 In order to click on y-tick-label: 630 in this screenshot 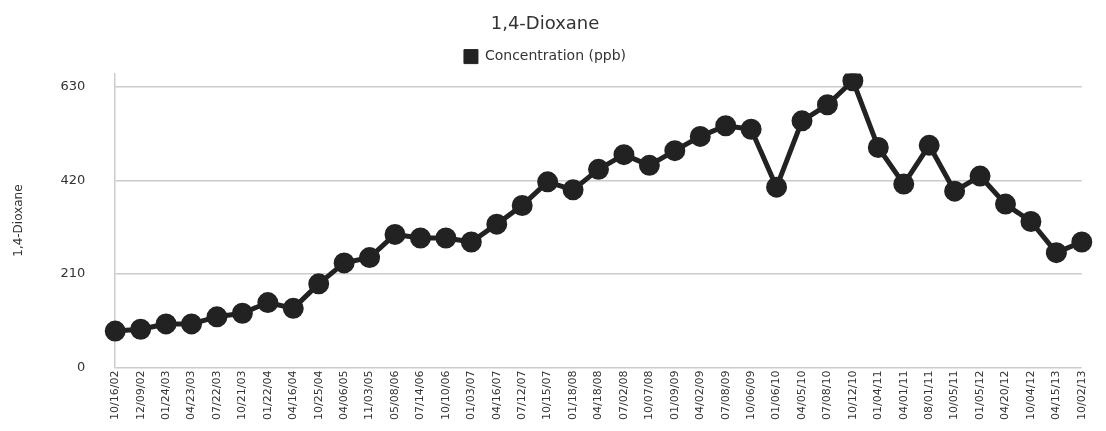, I will do `click(73, 86)`.